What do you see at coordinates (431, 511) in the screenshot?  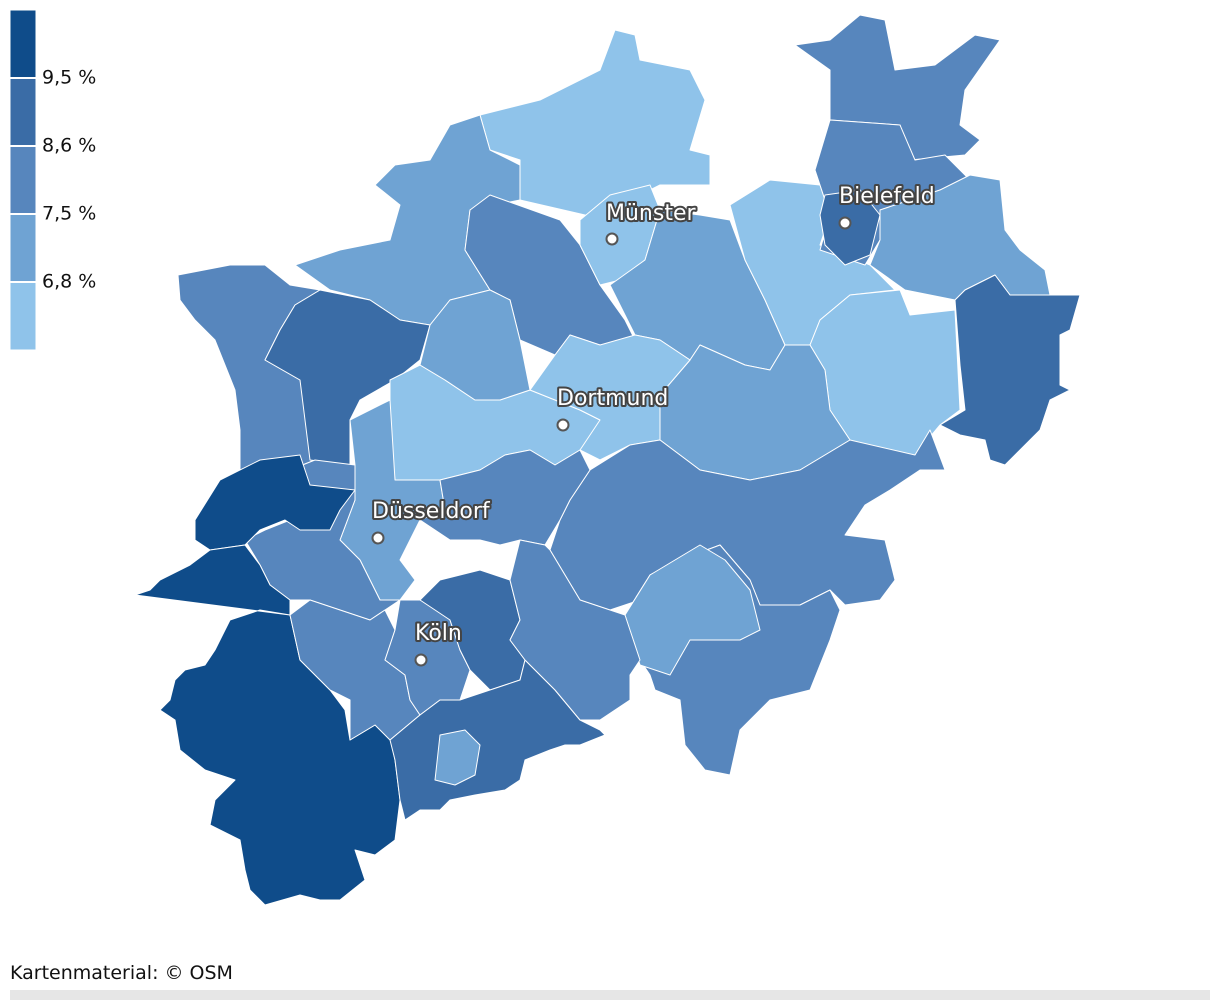 I see `city-label: Düsseldorf` at bounding box center [431, 511].